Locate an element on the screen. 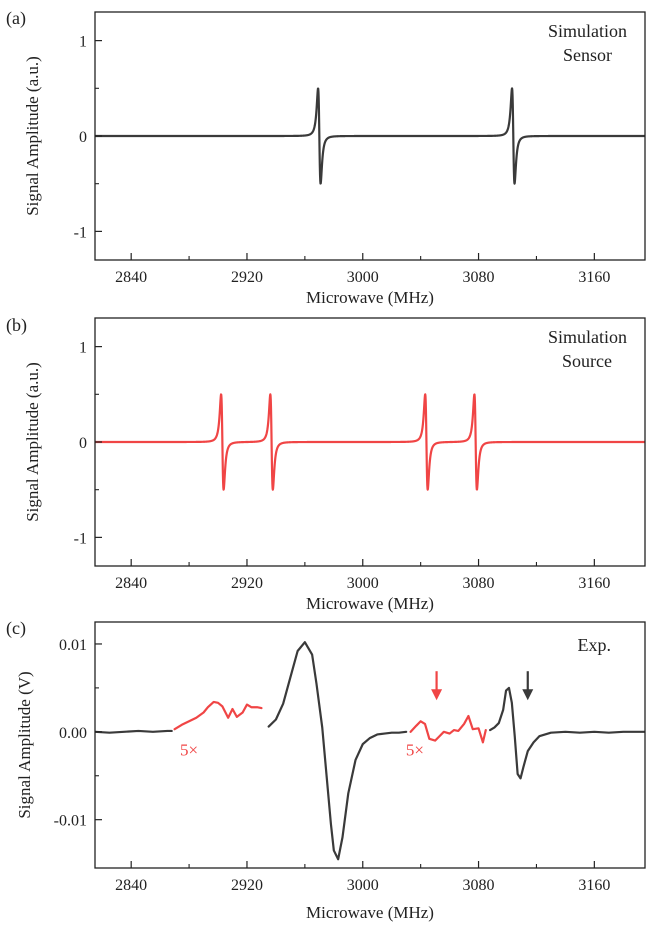 This screenshot has height=926, width=665. legend-line-2: Sensor is located at coordinates (587, 55).